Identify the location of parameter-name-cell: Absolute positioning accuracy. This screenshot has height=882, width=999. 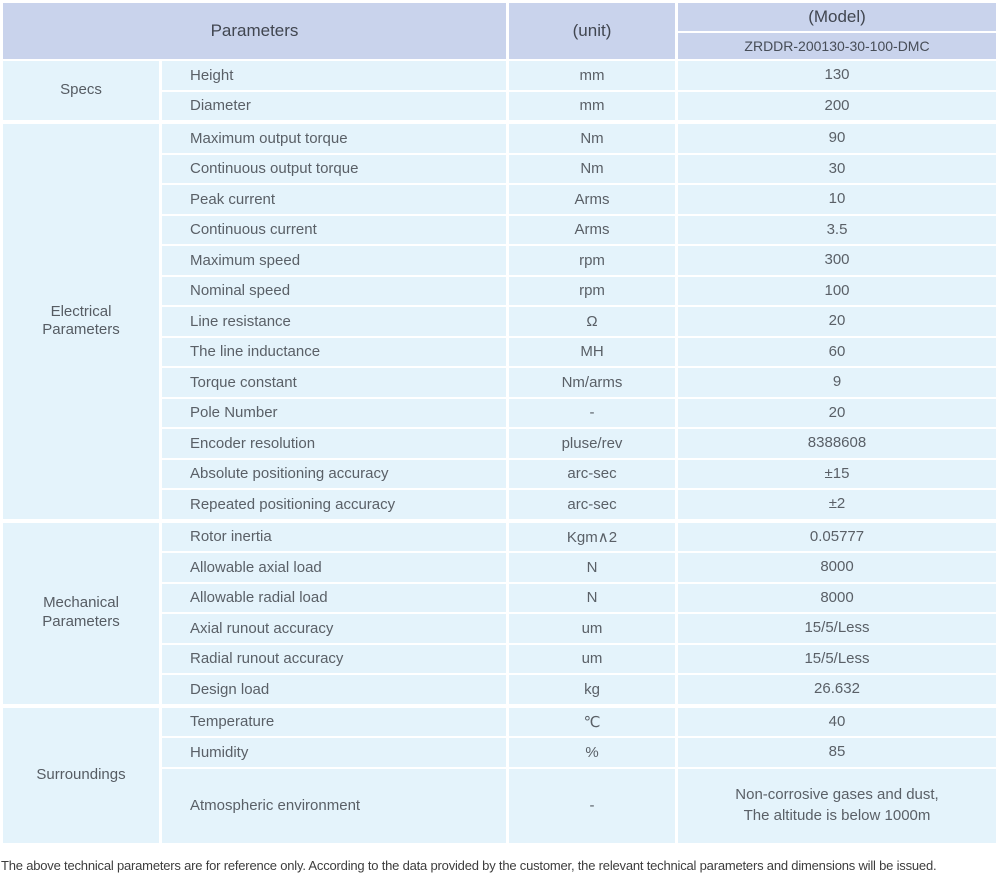
(334, 473).